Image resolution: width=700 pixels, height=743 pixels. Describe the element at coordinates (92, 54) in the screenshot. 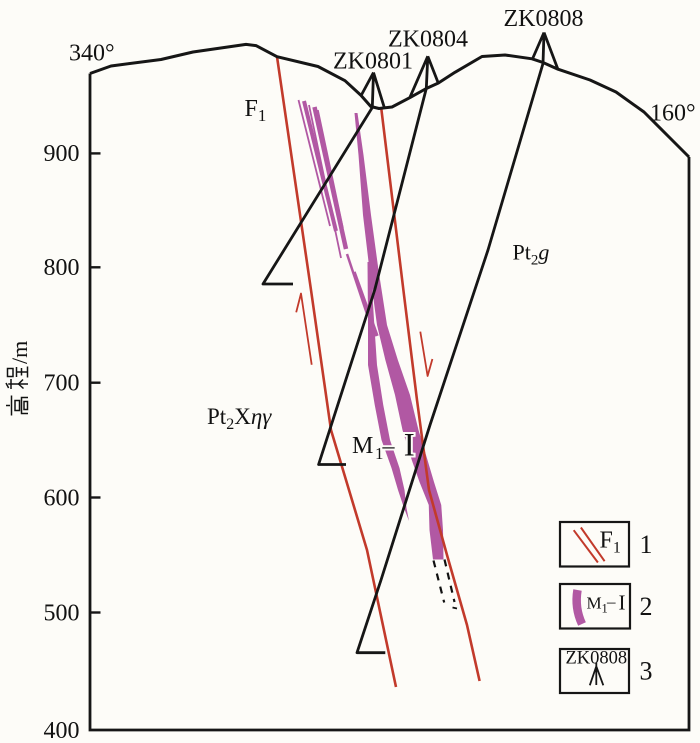

I see `svg-text: 340°` at that location.